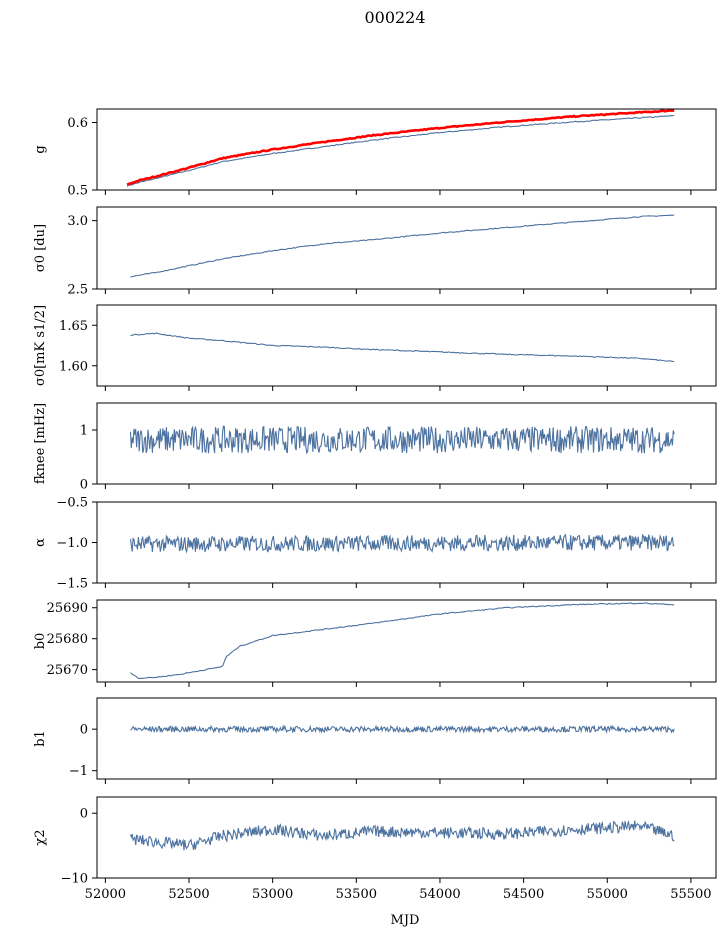 The width and height of the screenshot is (725, 936). What do you see at coordinates (405, 920) in the screenshot?
I see `x-axis-label: MJD` at bounding box center [405, 920].